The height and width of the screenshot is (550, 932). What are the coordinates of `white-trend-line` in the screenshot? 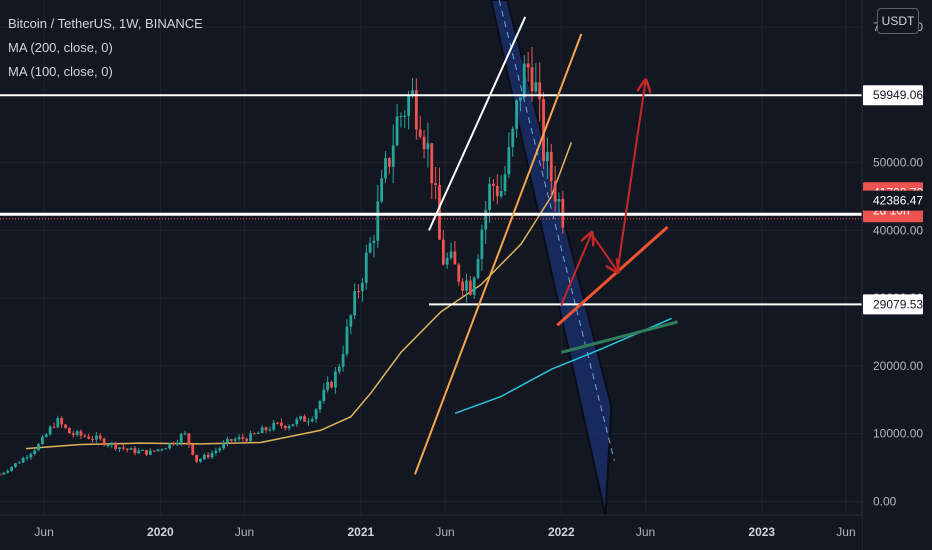 It's located at (477, 123).